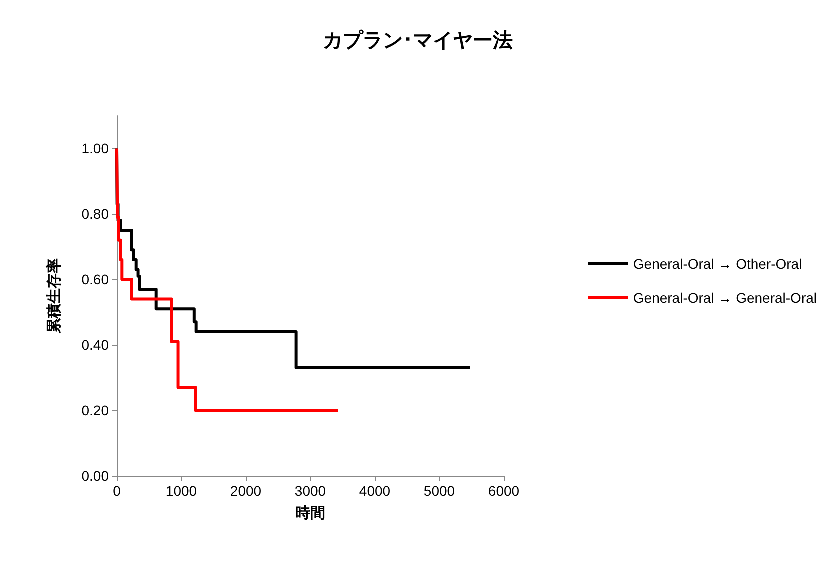  Describe the element at coordinates (725, 298) in the screenshot. I see `legend-label: General-Oral → General-Oral` at that location.